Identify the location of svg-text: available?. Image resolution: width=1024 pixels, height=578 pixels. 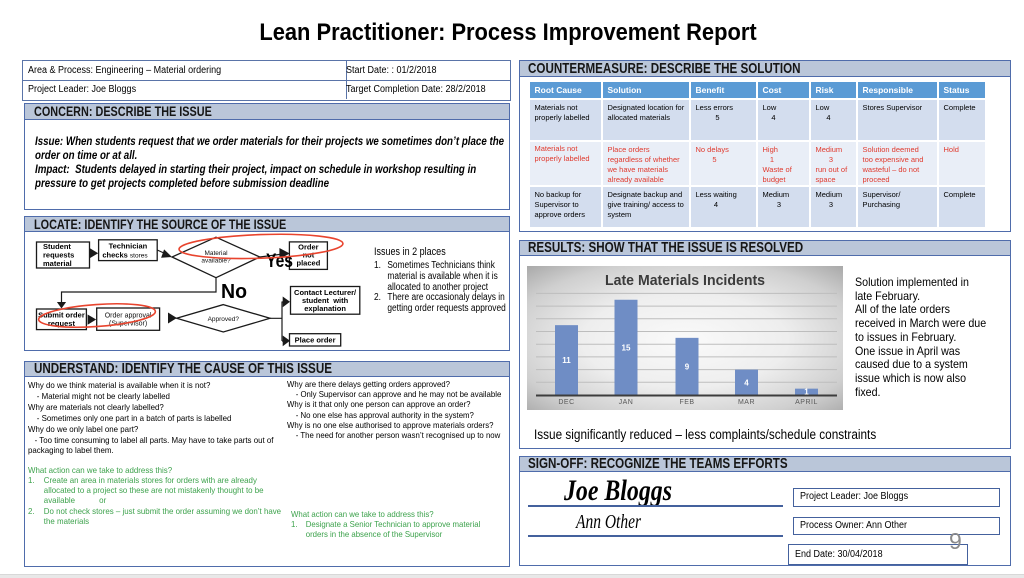
(216, 261).